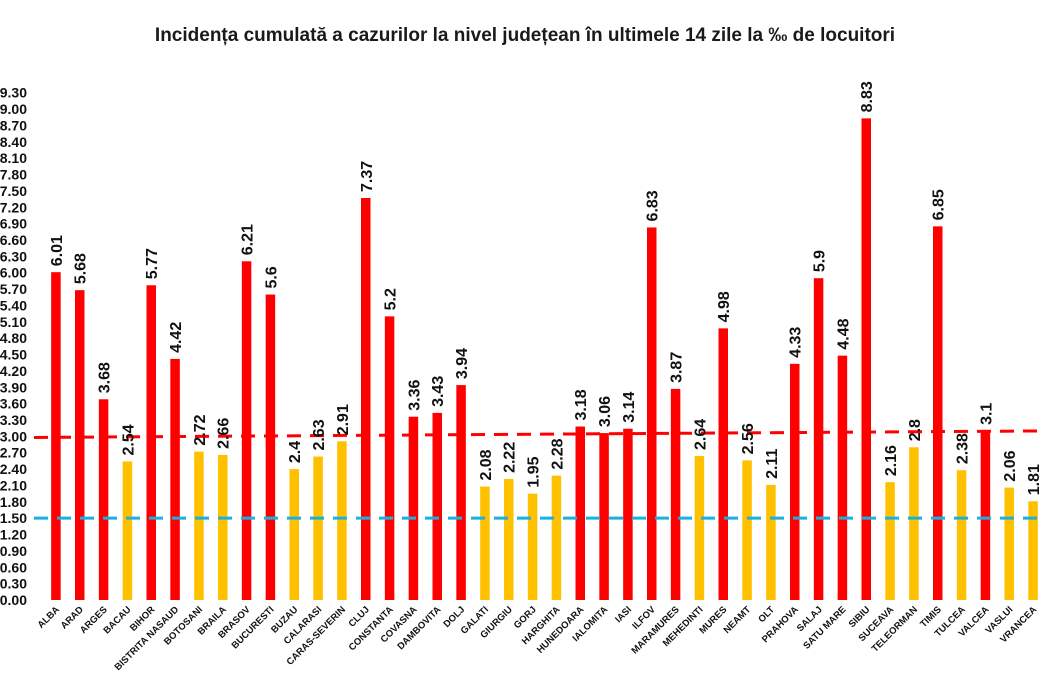 This screenshot has width=1050, height=700. I want to click on data-label: 6.83, so click(653, 205).